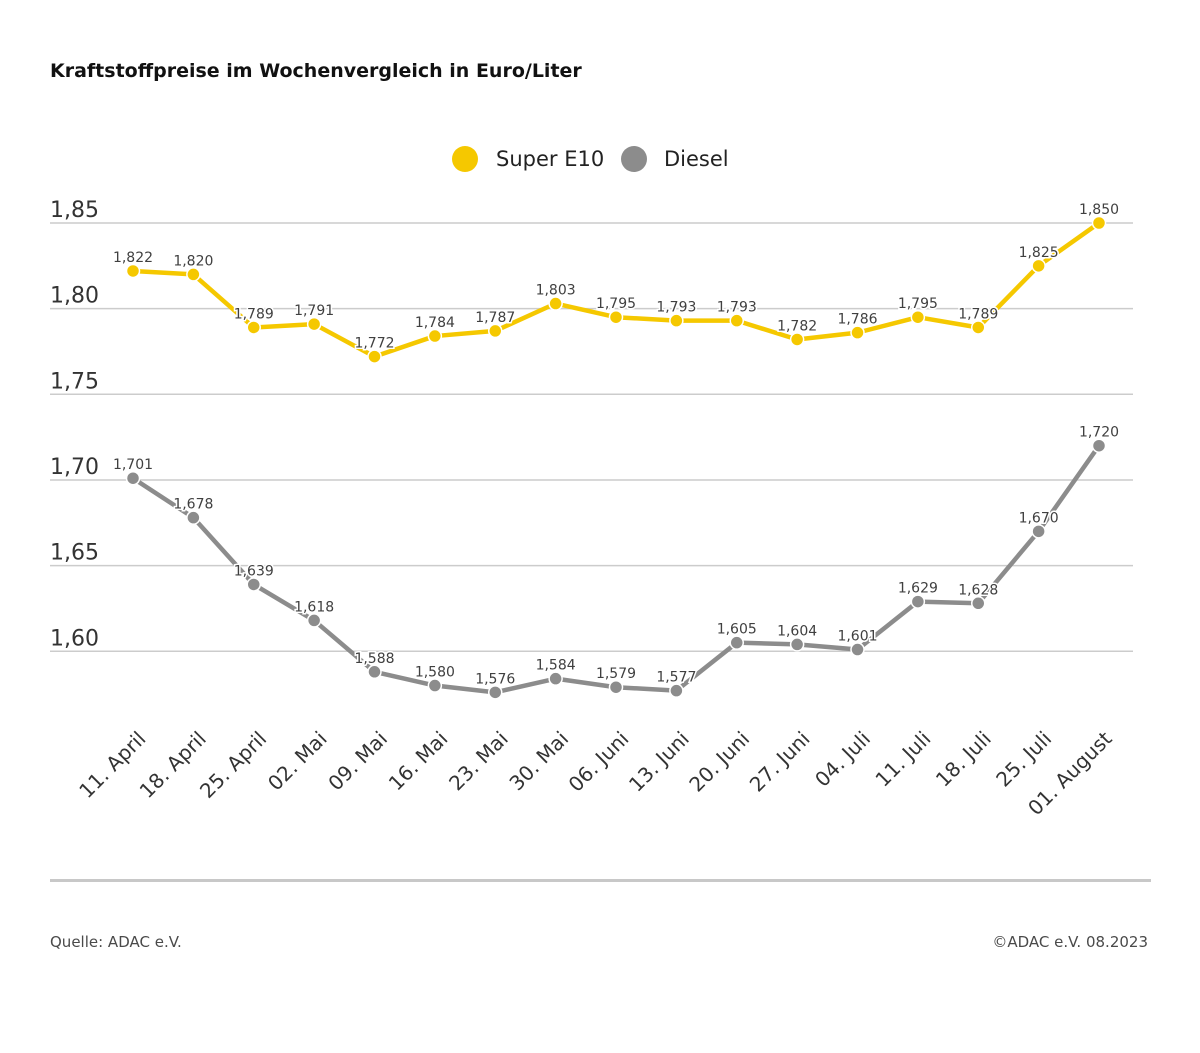 This screenshot has width=1200, height=1053. I want to click on super-e10-line, so click(616, 289).